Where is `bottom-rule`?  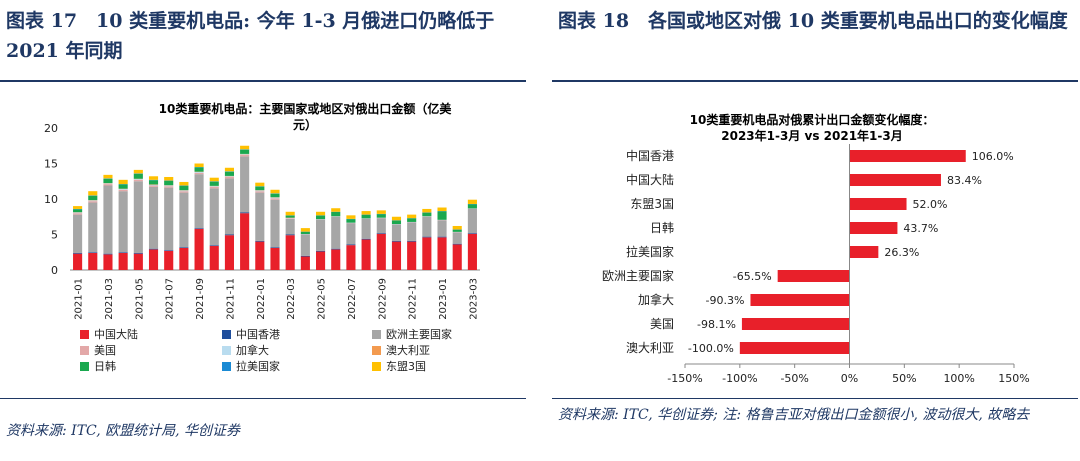 bottom-rule is located at coordinates (815, 398).